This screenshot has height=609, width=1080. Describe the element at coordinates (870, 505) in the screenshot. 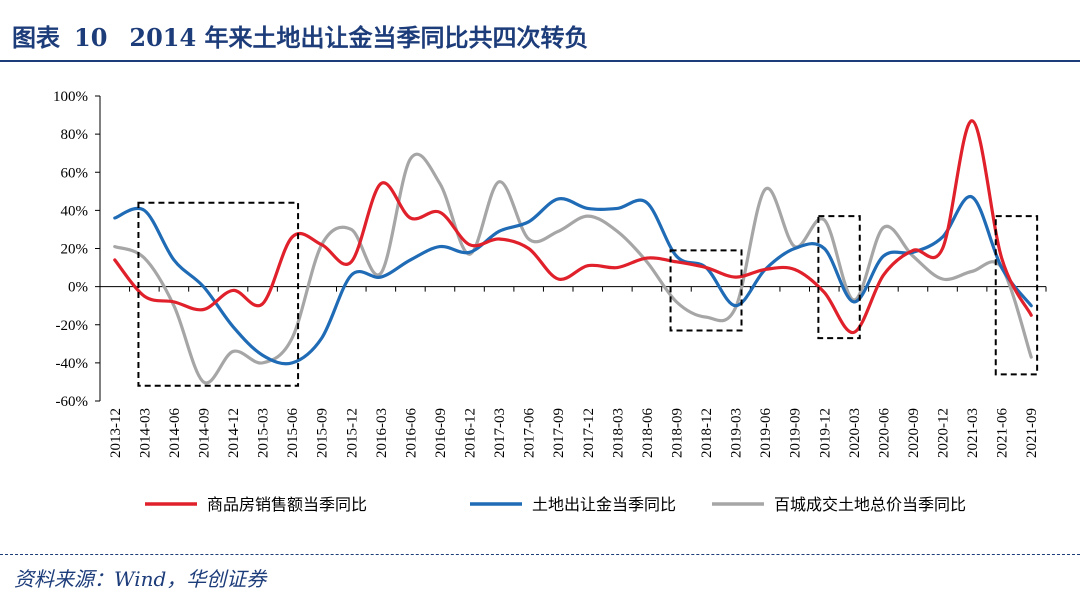

I see `legend-label: 百城成交土地总价当季同比` at that location.